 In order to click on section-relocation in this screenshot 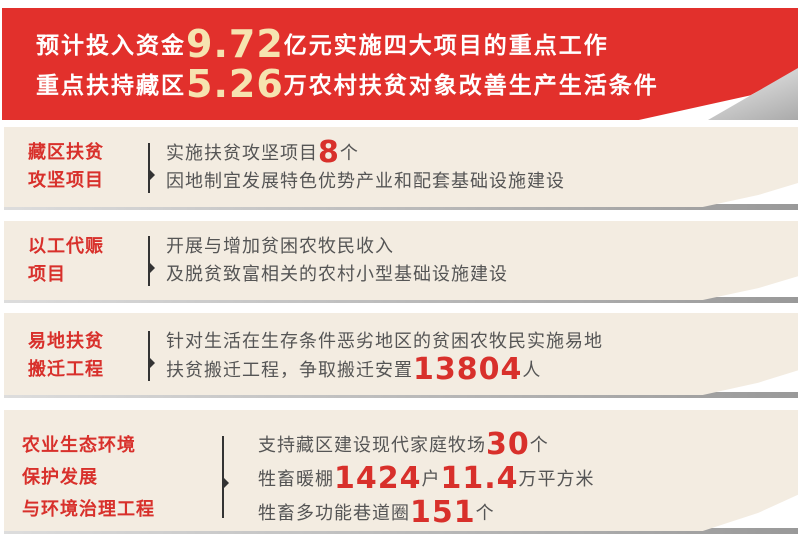, I will do `click(401, 354)`.